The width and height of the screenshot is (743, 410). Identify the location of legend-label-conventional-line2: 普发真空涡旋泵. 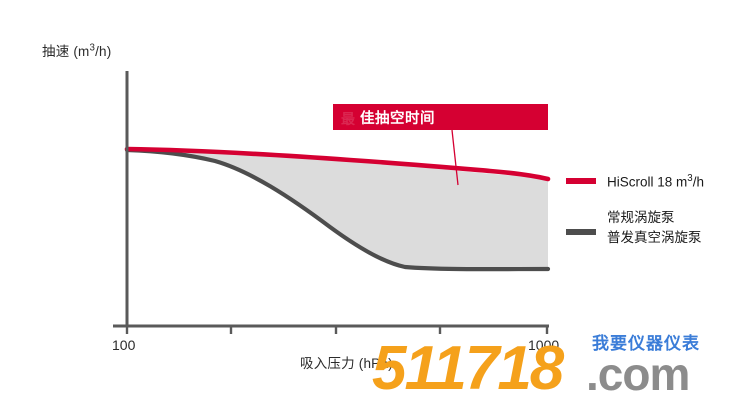
(654, 237).